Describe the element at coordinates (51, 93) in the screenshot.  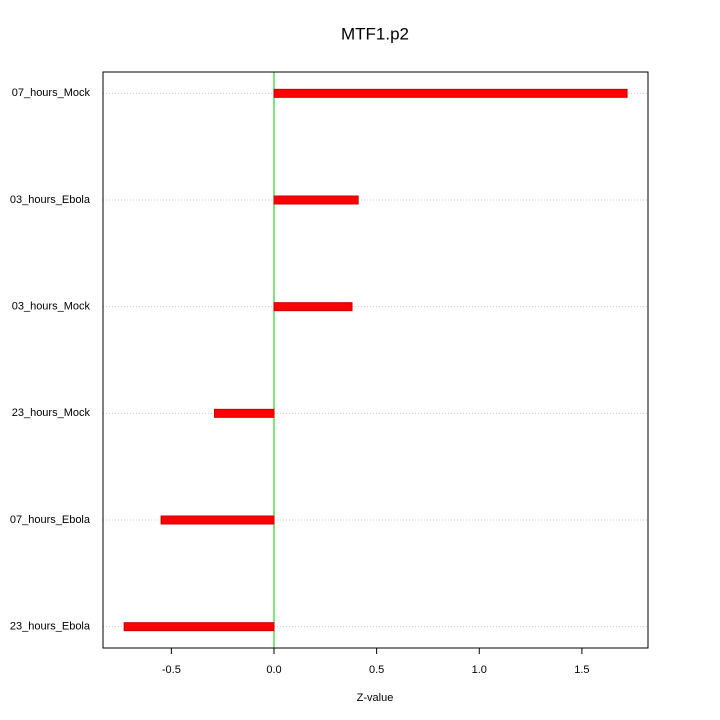
I see `y-tick-label: 07_hours_Mock` at that location.